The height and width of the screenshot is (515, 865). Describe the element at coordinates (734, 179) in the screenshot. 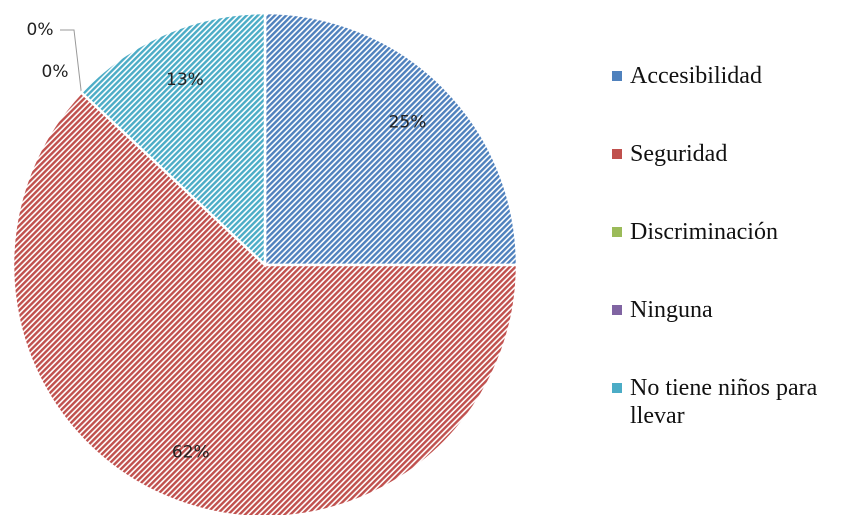

I see `legend-item: Seguridad` at that location.